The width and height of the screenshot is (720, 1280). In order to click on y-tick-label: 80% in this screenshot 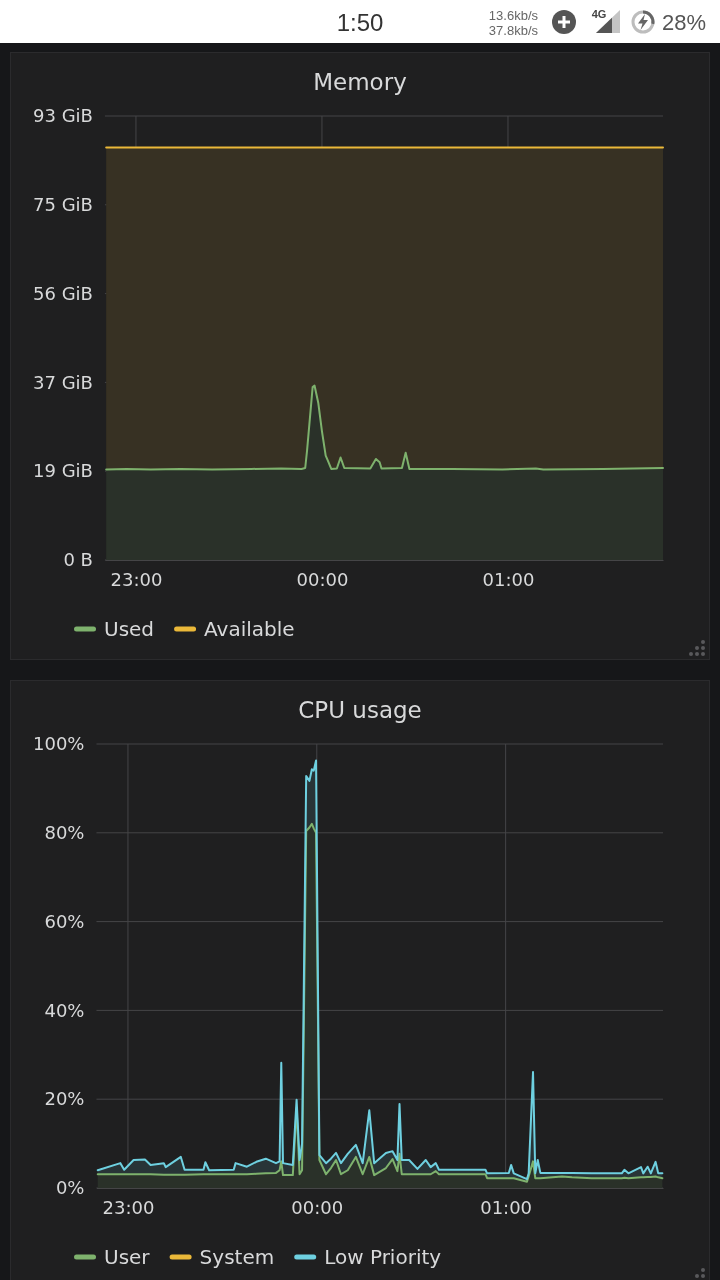, I will do `click(64, 833)`.